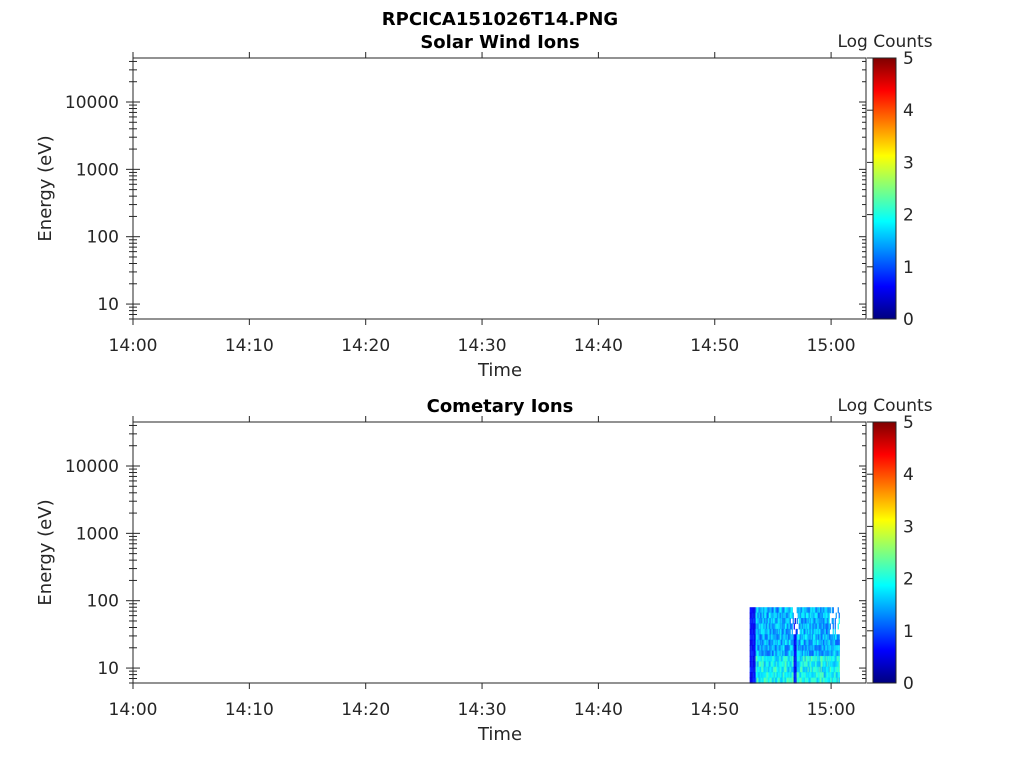  What do you see at coordinates (249, 346) in the screenshot?
I see `x-tick-label: 14:10` at bounding box center [249, 346].